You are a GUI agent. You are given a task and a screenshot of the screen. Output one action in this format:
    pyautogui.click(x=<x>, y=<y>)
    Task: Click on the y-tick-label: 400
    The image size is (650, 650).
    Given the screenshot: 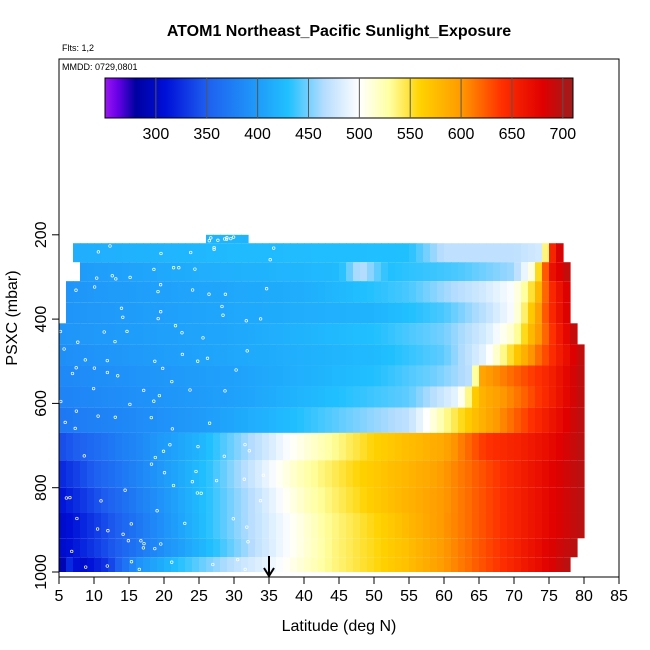 What is the action you would take?
    pyautogui.click(x=41, y=319)
    